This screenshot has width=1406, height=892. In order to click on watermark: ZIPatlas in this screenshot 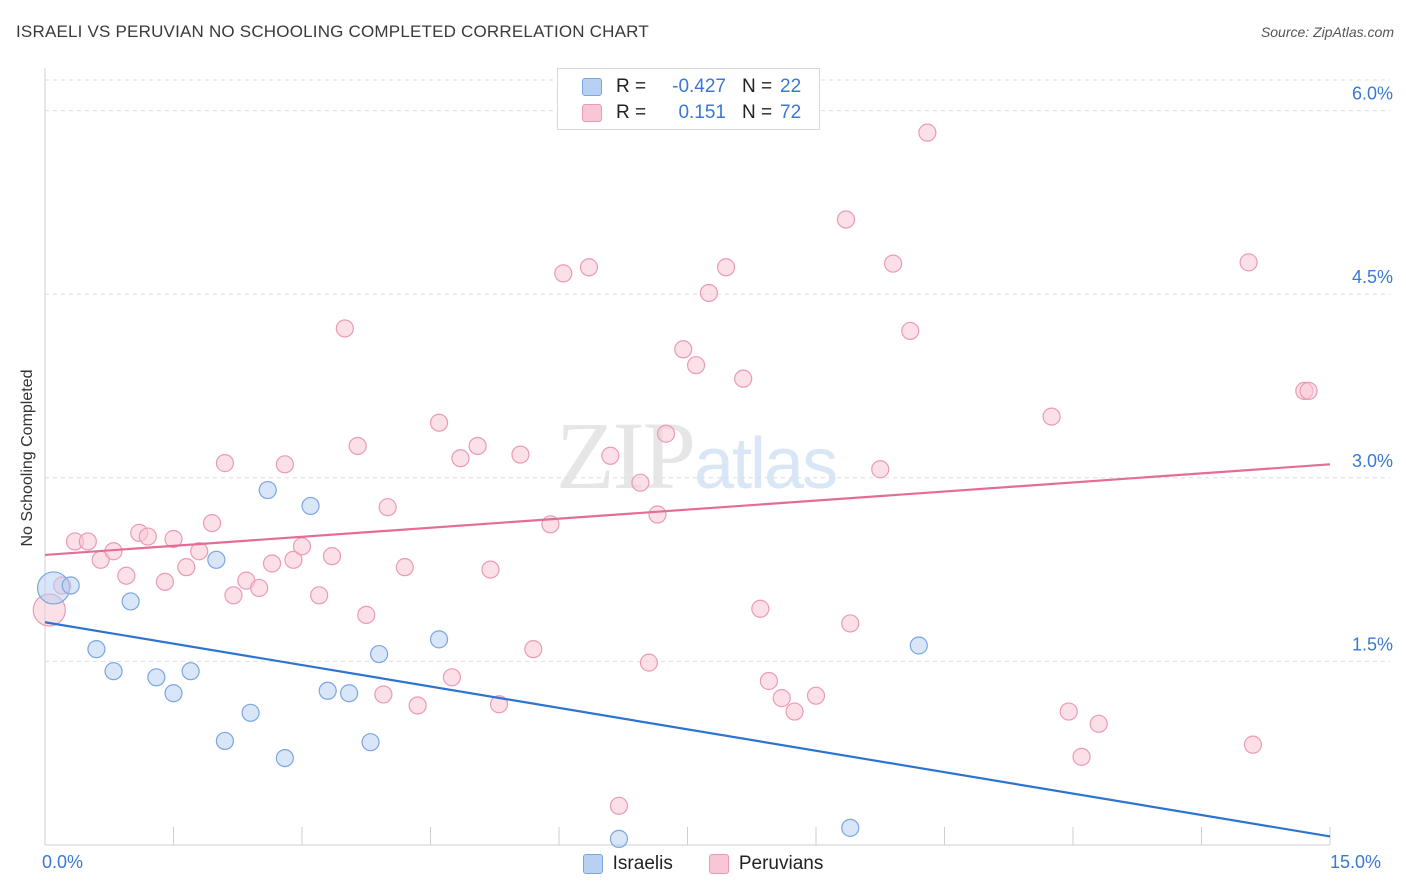, I will do `click(697, 455)`.